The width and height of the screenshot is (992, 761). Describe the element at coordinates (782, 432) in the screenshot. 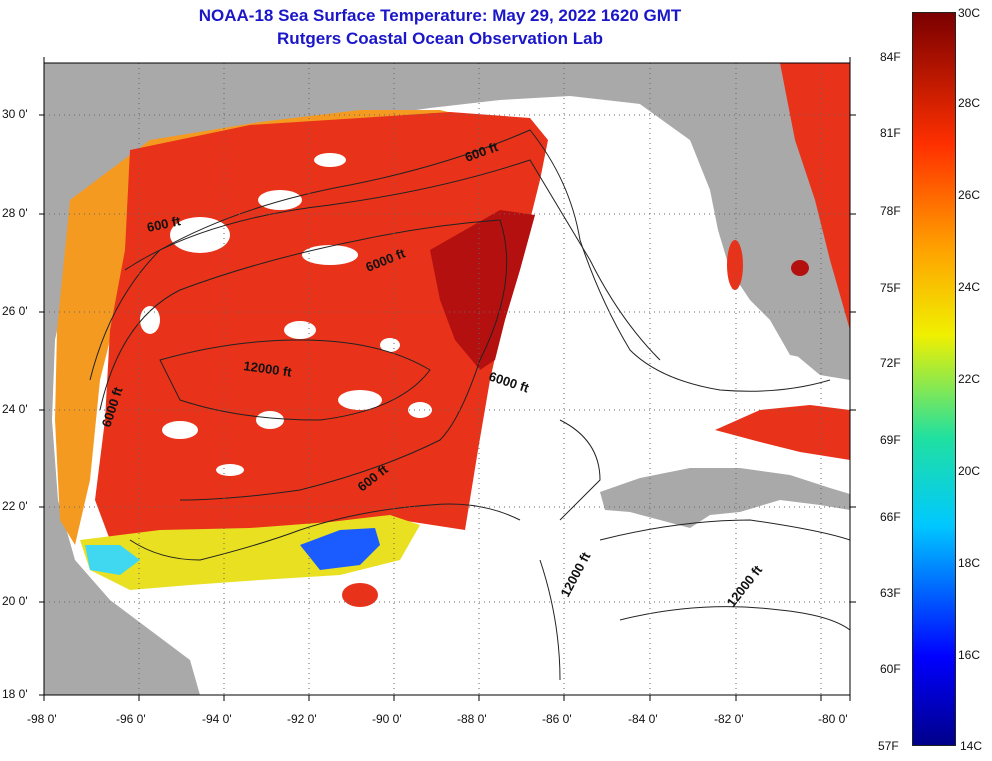

I see `sst-straits` at that location.